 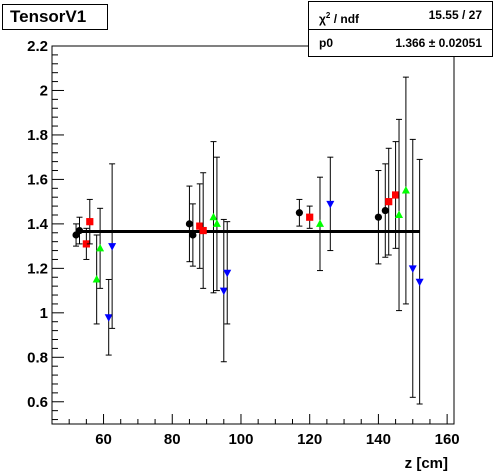 I want to click on stats-row-chi2: χ2 / ndf 15.55 / 27, so click(x=400, y=16).